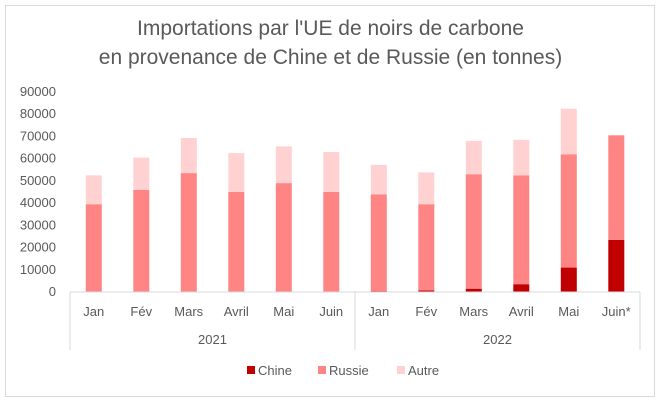 This screenshot has height=404, width=661. Describe the element at coordinates (401, 370) in the screenshot. I see `legend-swatch-autre` at that location.